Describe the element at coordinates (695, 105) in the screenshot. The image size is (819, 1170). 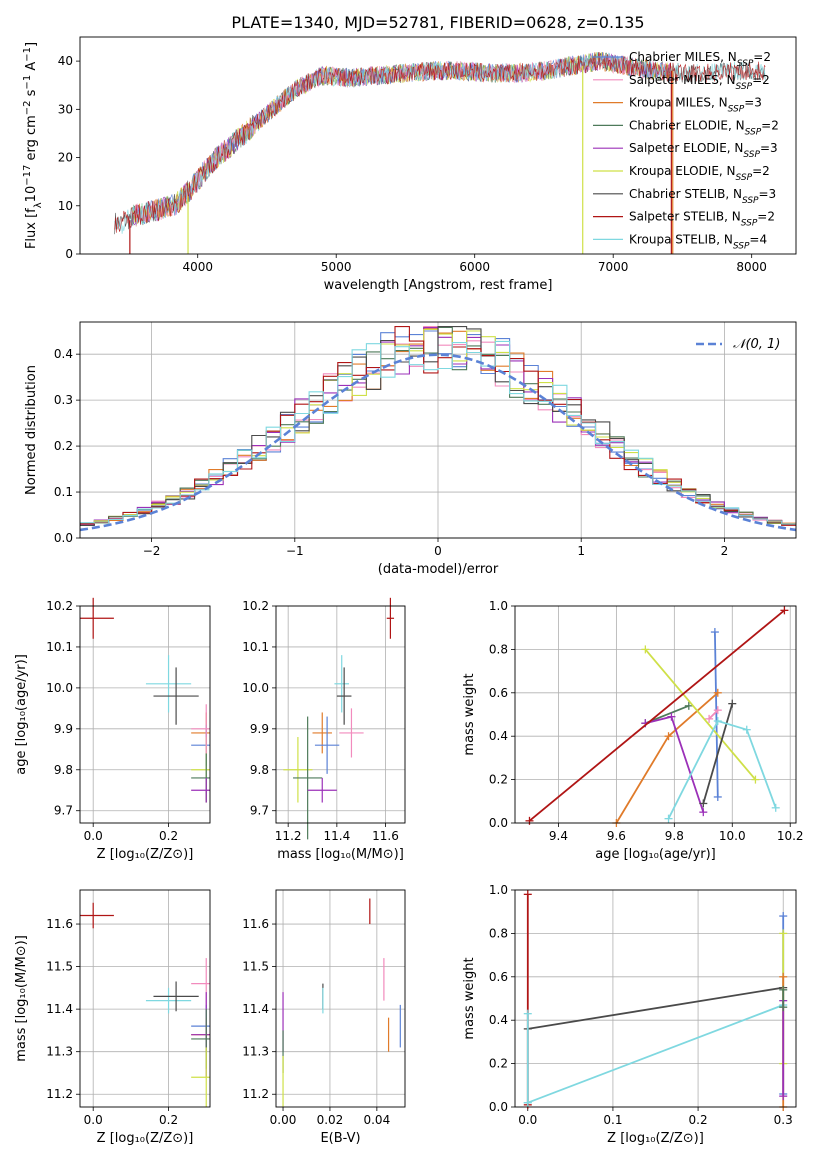
I see `legend-entry: Kroupa MILES, NSSP=3` at that location.